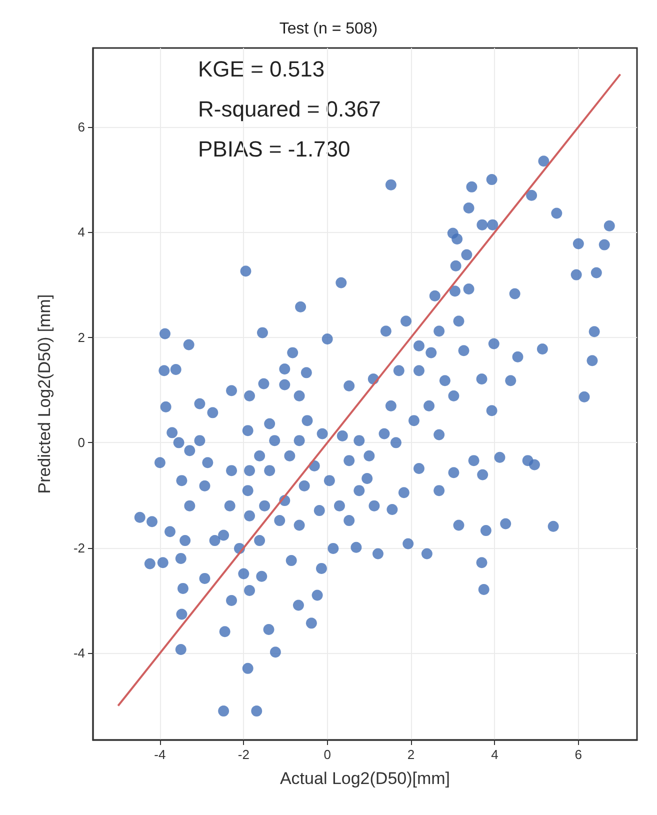 This screenshot has height=815, width=657. Describe the element at coordinates (81, 442) in the screenshot. I see `y-tick-label: 0` at that location.